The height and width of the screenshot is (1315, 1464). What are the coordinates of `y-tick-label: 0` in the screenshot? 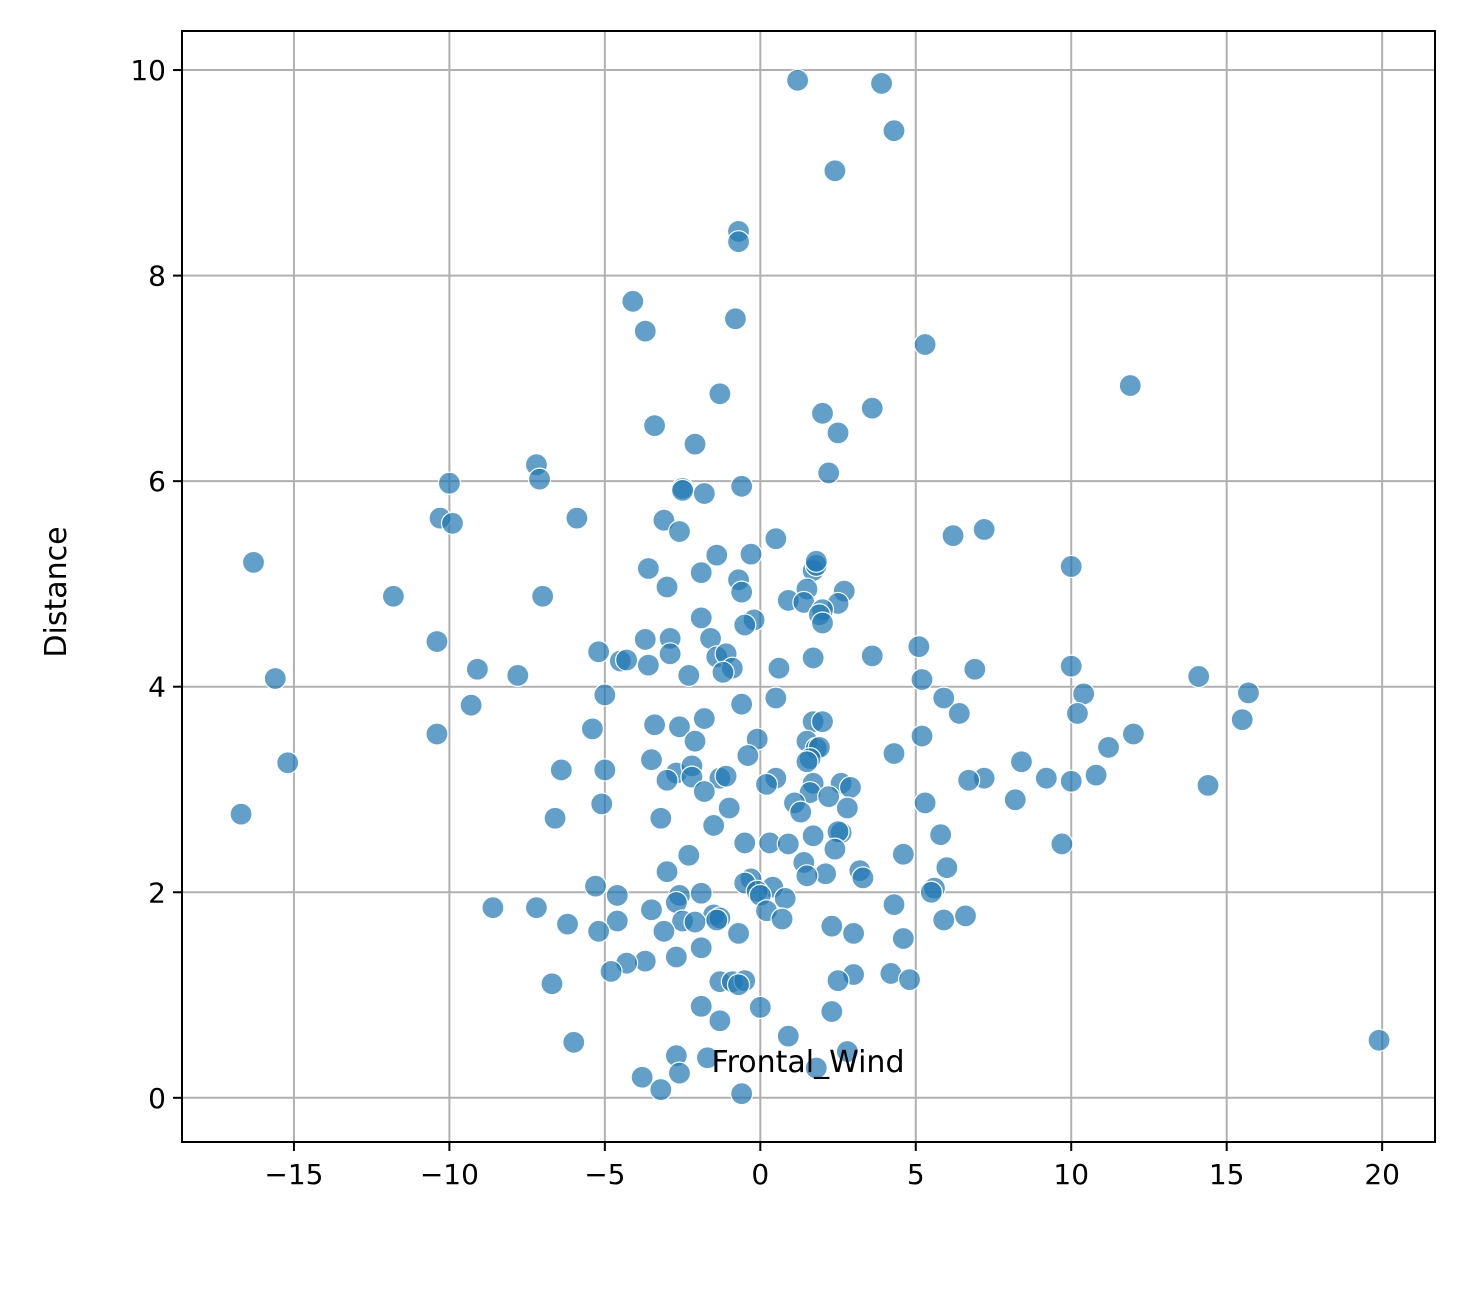 It's located at (157, 1098).